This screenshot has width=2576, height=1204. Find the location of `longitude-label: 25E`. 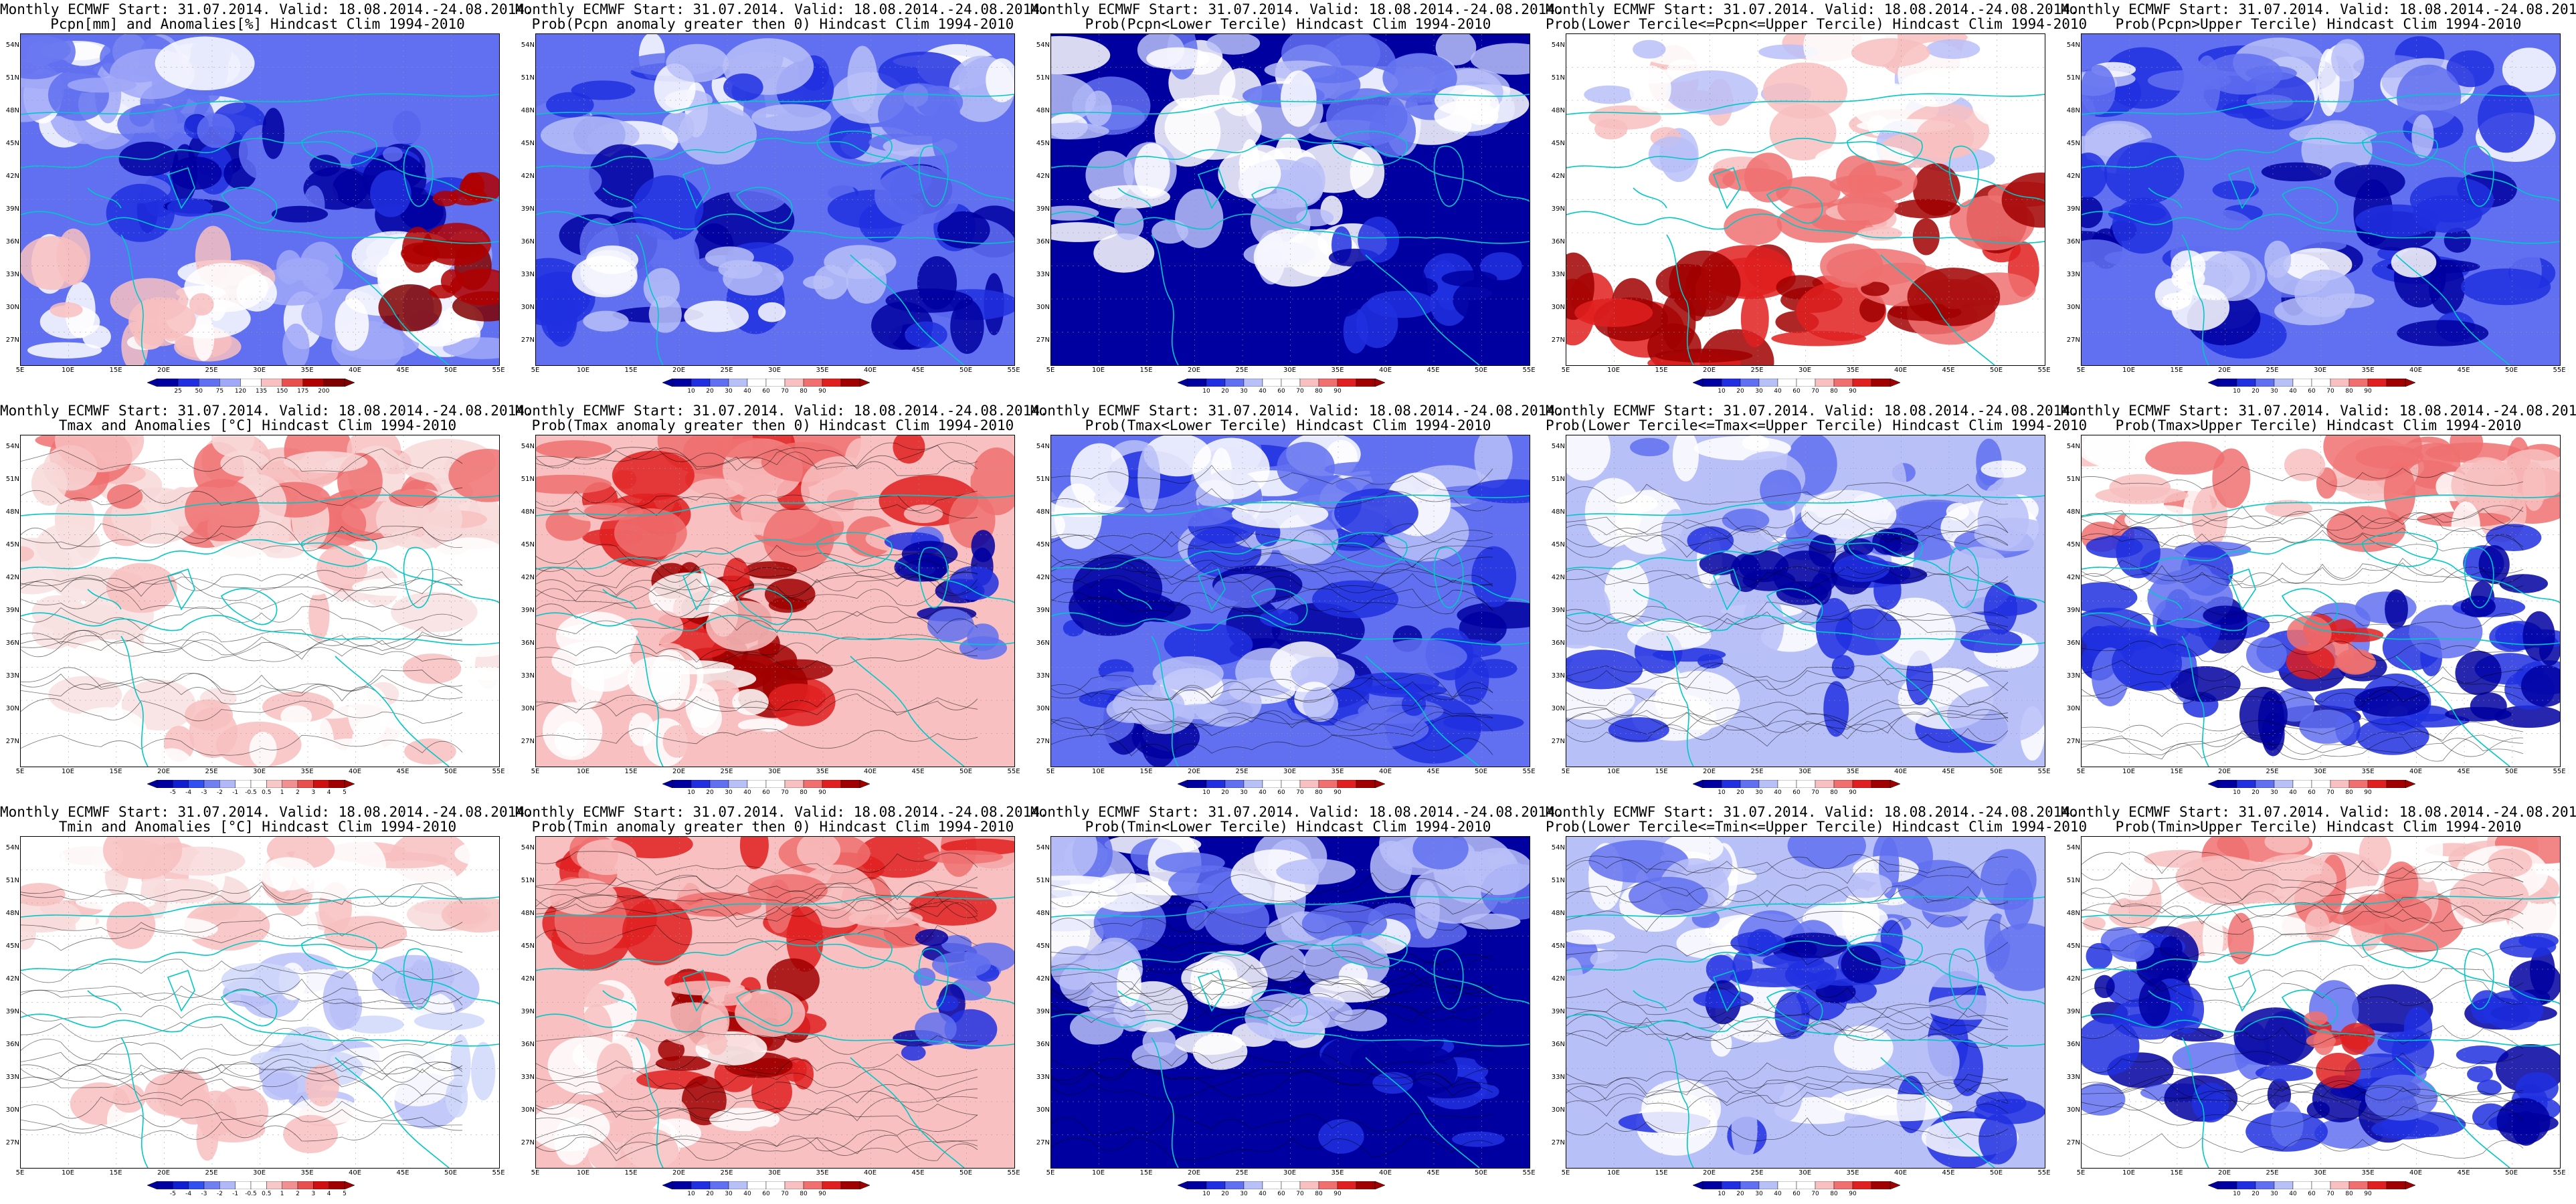

longitude-label: 25E is located at coordinates (2272, 370).